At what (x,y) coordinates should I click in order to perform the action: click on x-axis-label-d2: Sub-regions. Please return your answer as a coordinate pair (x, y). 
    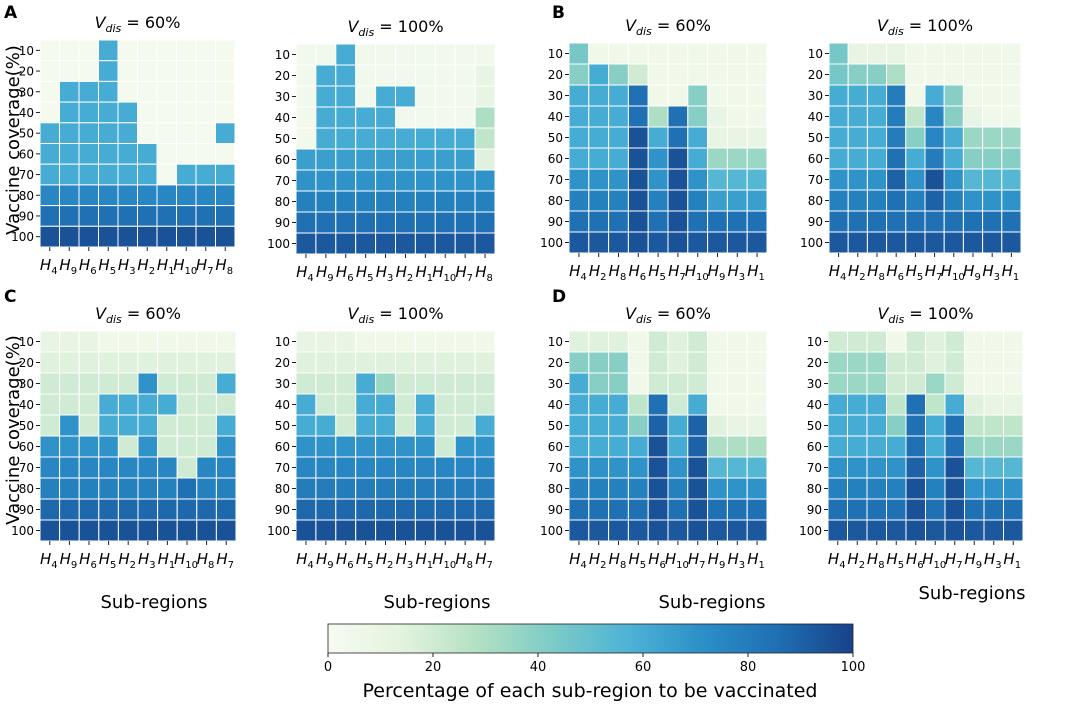
    Looking at the image, I should click on (971, 593).